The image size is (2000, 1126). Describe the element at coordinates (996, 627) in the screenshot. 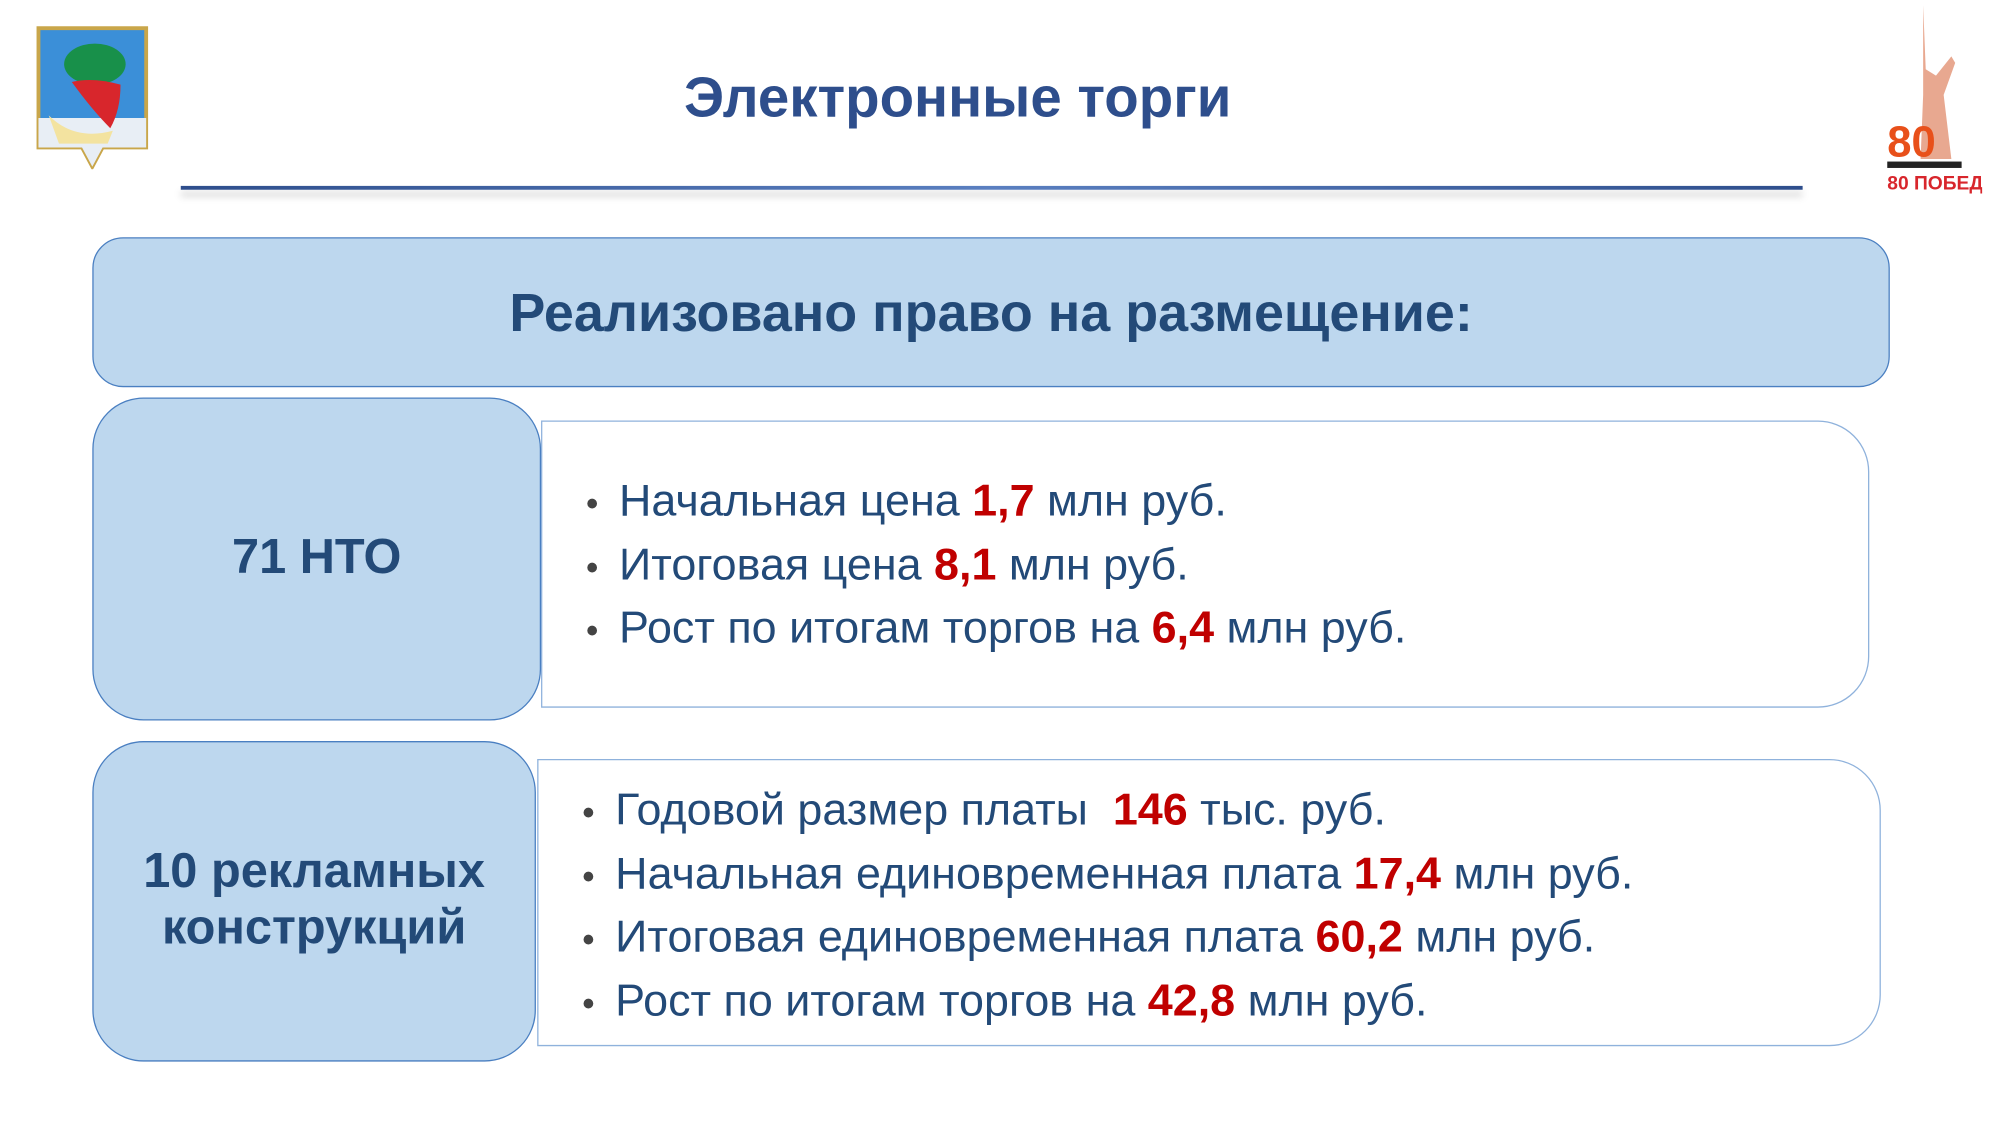

I see `list-item: • Рост по итогам торгов на 6,4 млн руб.` at that location.